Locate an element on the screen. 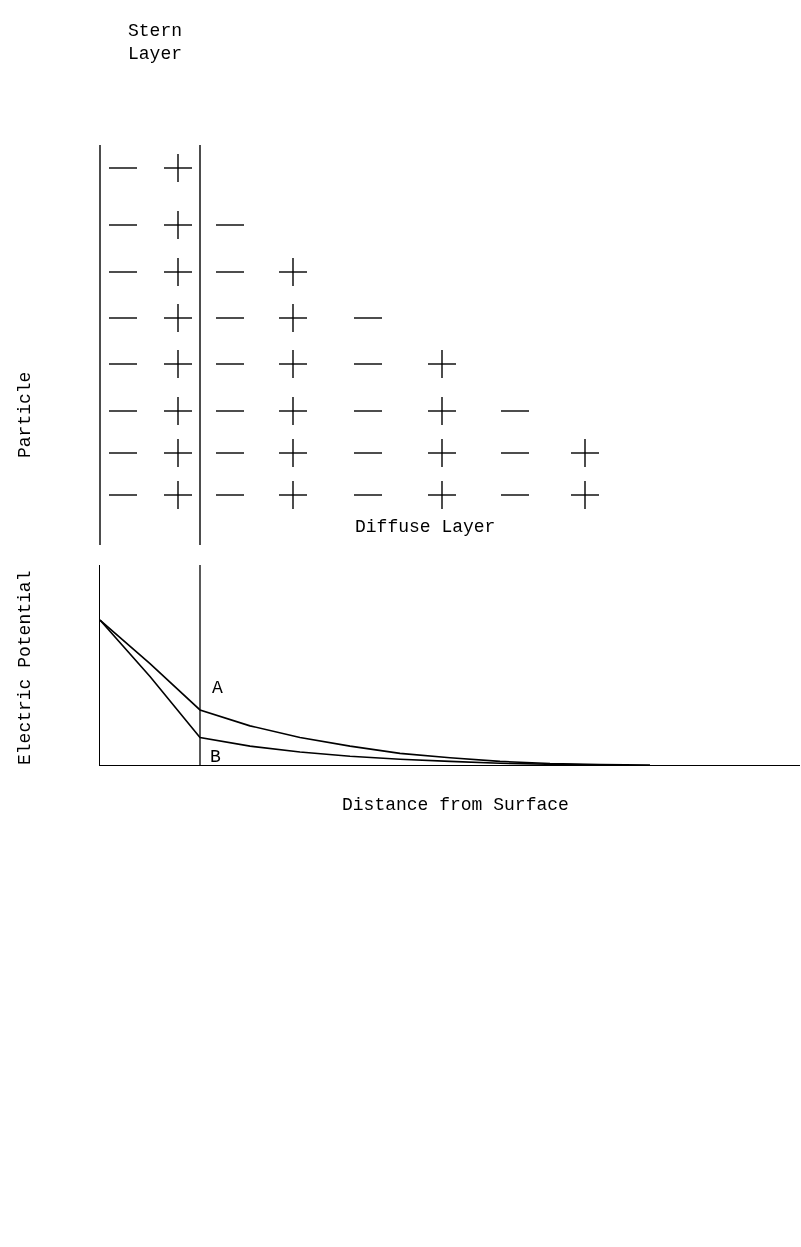  y-axis-title: Electric Potential is located at coordinates (25, 667).